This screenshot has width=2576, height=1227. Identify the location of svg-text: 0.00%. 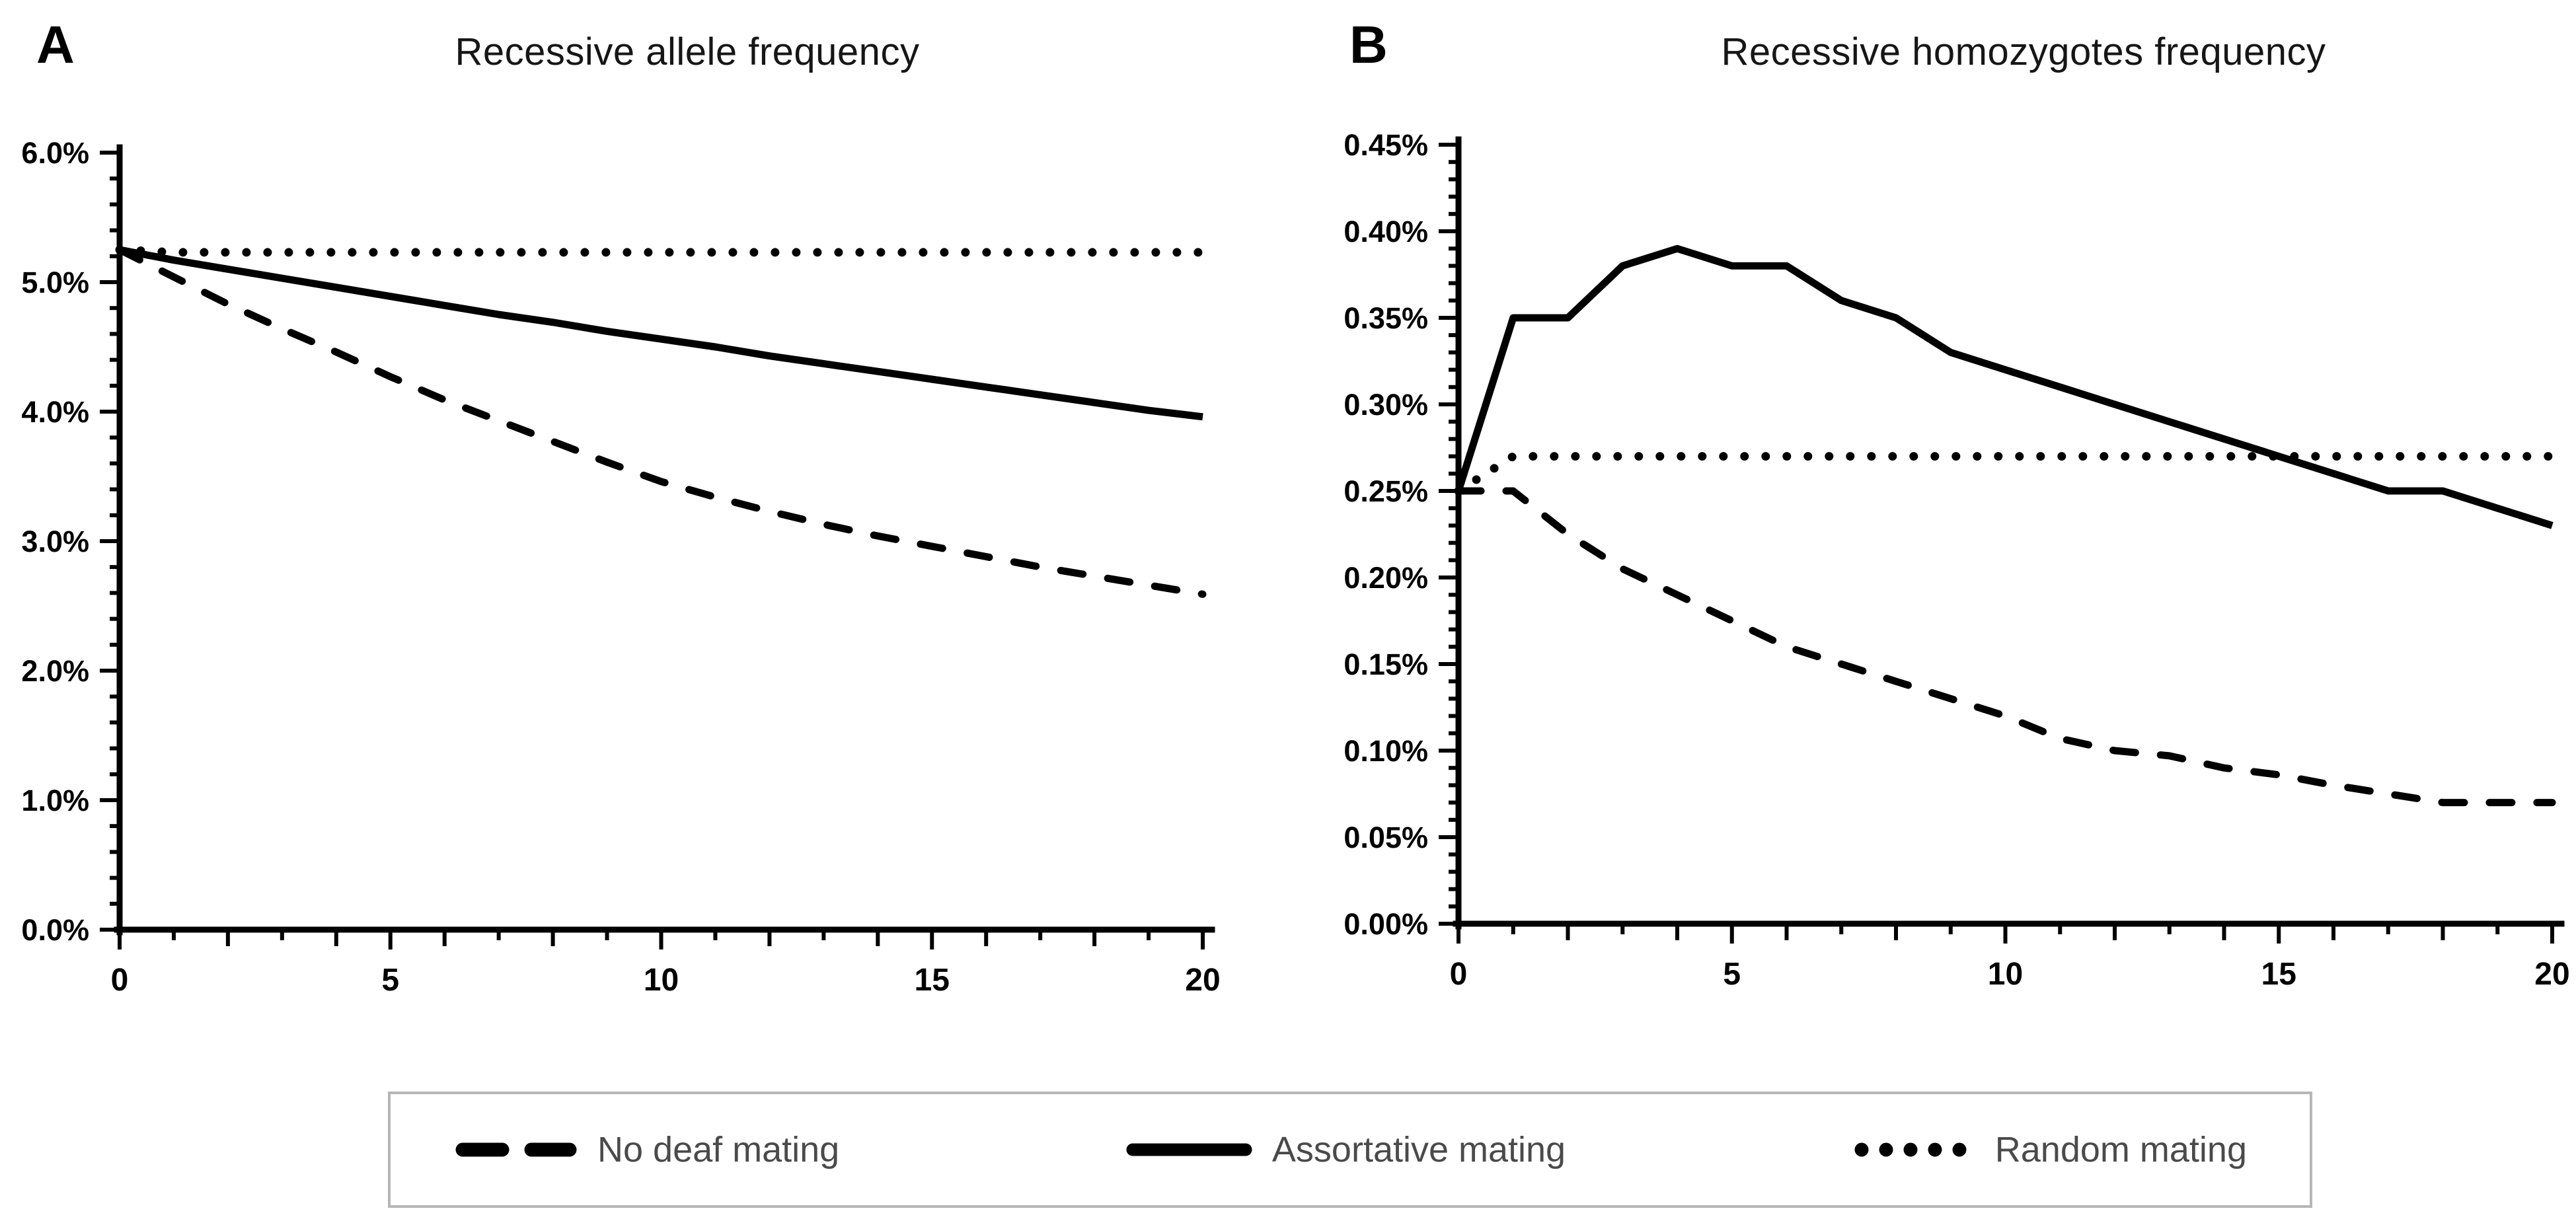
(1386, 924).